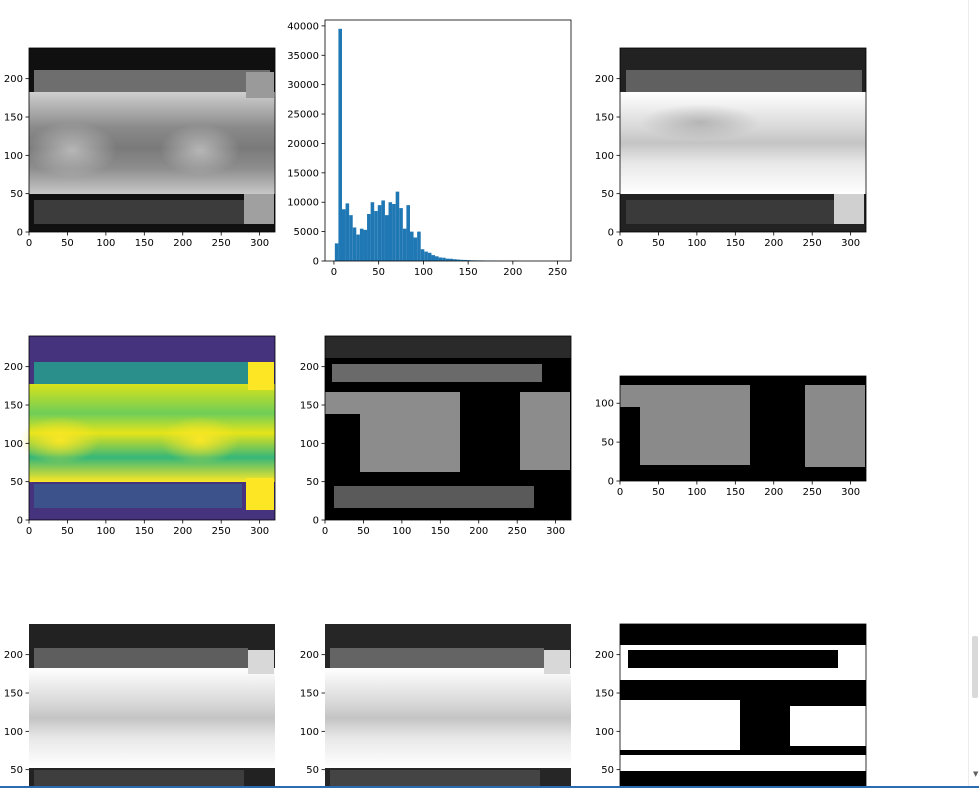 Image resolution: width=979 pixels, height=788 pixels. I want to click on lower-bar, so click(434, 497).